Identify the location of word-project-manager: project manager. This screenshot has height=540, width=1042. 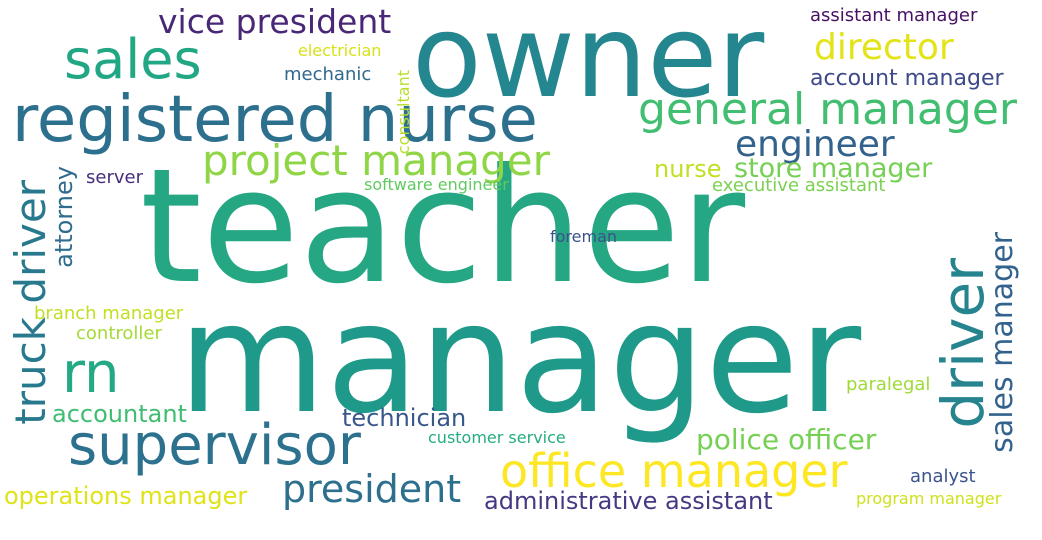
(376, 160).